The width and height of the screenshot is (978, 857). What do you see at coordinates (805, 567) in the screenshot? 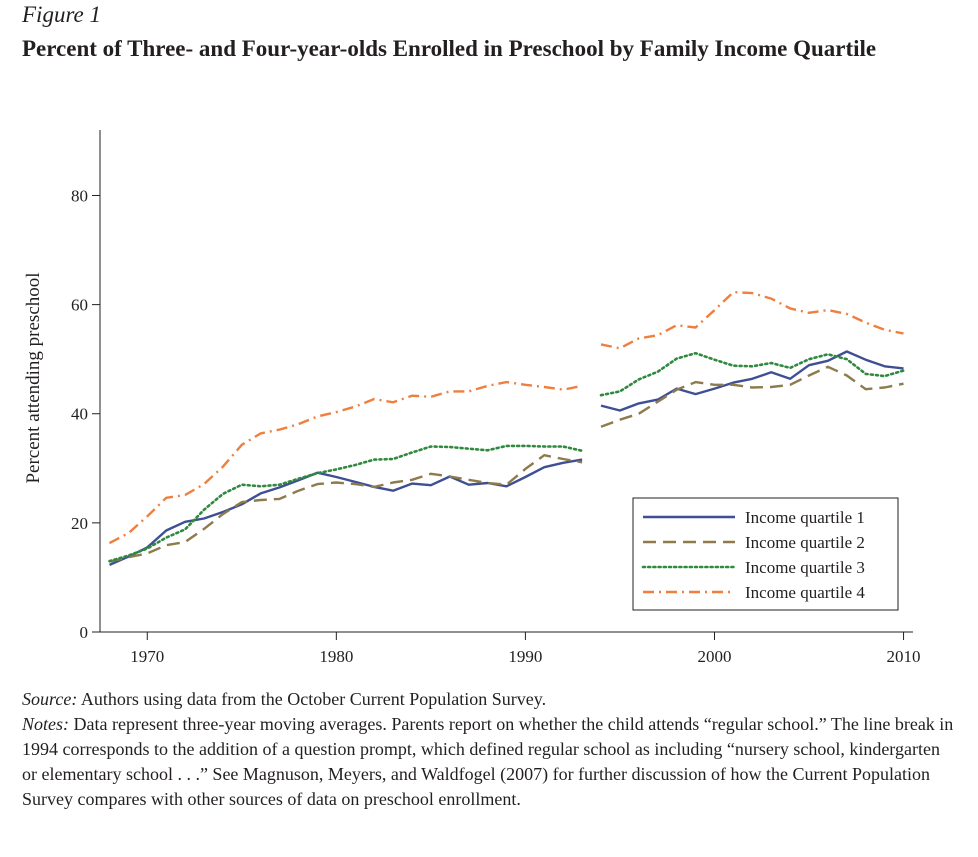
I see `legend-label-quartile-3: Income quartile 3` at bounding box center [805, 567].